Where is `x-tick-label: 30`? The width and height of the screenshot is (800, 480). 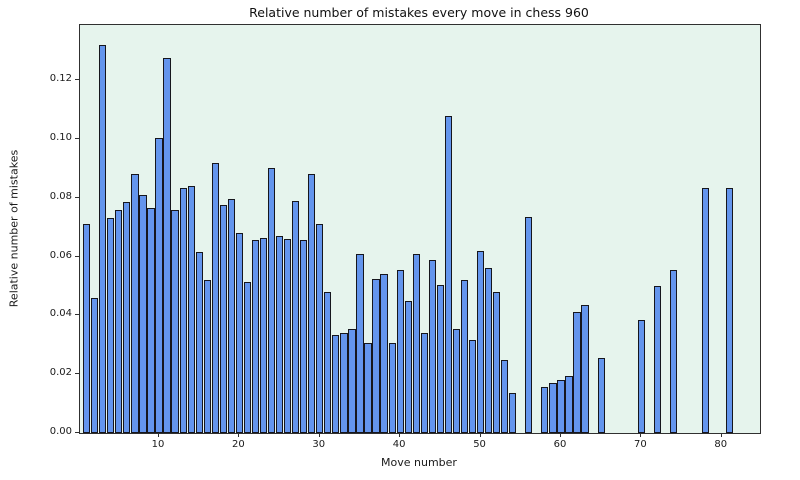 x-tick-label: 30 is located at coordinates (319, 444).